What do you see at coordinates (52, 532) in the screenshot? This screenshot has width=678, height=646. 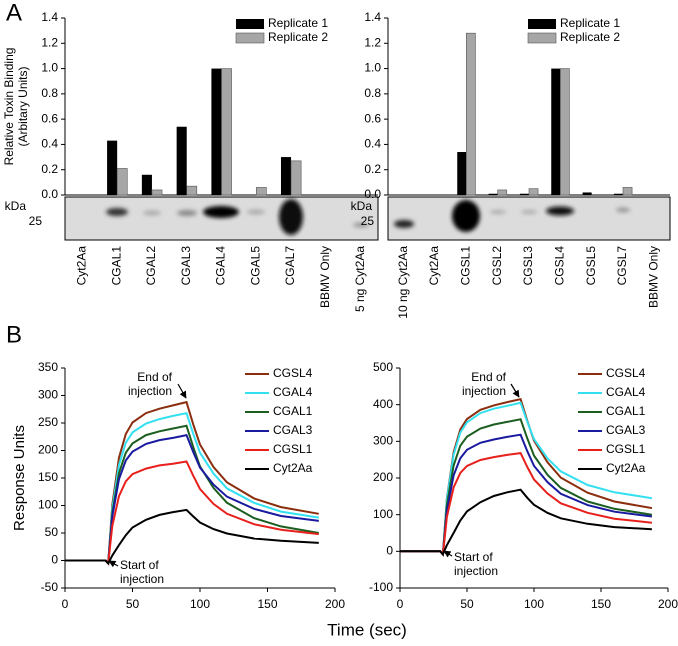 I see `y-tick-label: 50` at bounding box center [52, 532].